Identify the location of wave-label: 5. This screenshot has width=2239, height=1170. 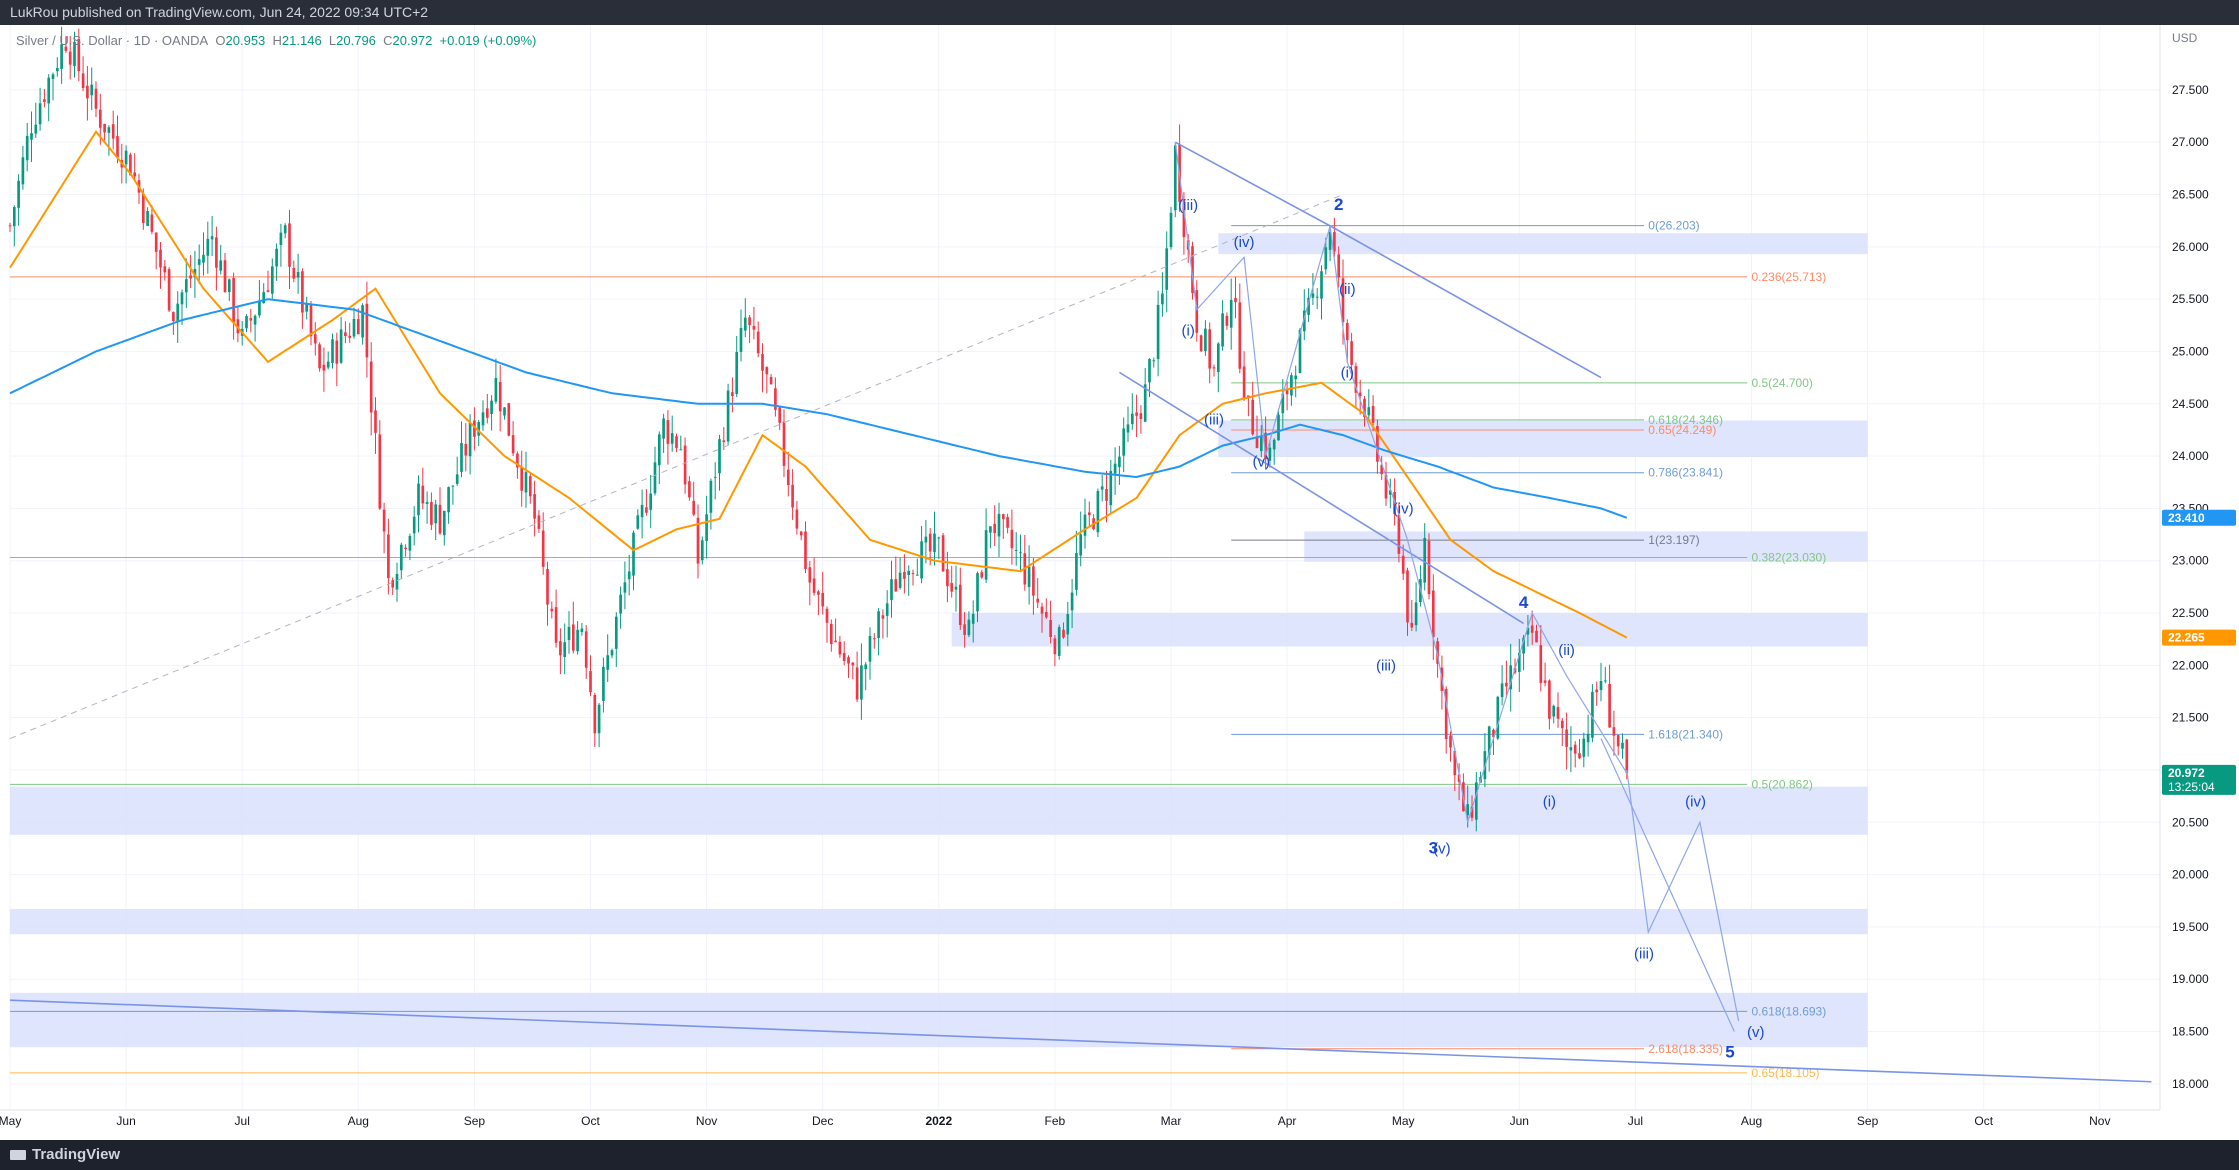
(1729, 1052).